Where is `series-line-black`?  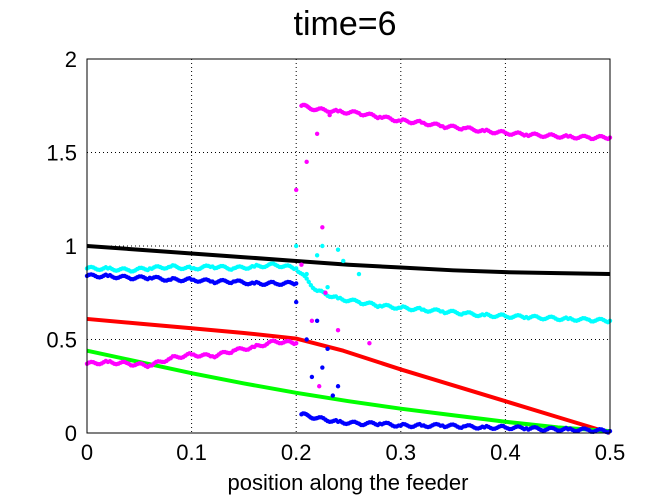
series-line-black is located at coordinates (348, 260).